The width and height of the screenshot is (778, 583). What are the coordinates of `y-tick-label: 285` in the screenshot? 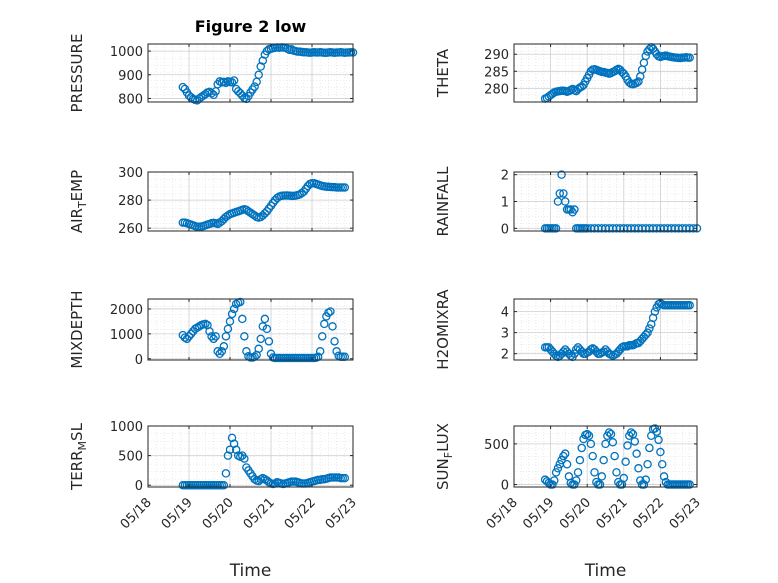 It's located at (496, 72).